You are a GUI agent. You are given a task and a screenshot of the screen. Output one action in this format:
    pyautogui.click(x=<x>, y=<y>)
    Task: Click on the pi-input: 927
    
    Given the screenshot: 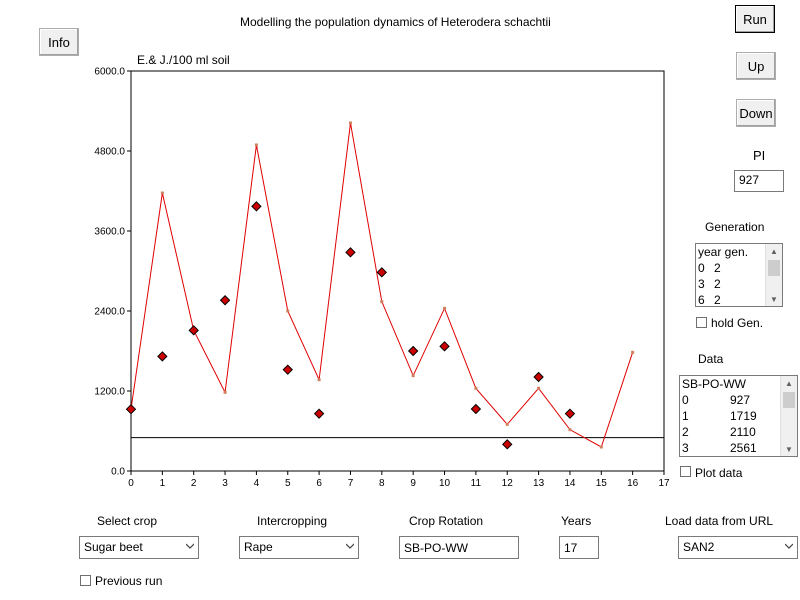 What is the action you would take?
    pyautogui.click(x=759, y=181)
    